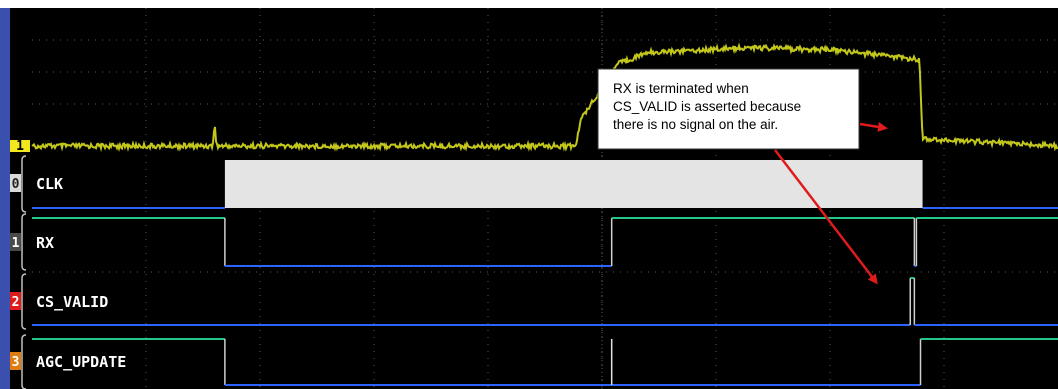 The image size is (1058, 389). I want to click on channel-name-rx: RX, so click(45, 243).